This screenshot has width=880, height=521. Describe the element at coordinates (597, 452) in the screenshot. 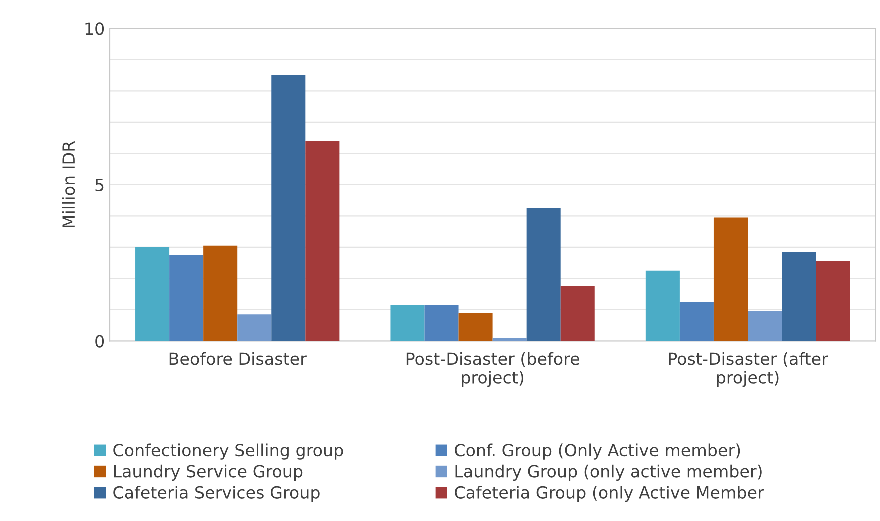

I see `legend-label: Conf. Group (Only Active member)` at that location.